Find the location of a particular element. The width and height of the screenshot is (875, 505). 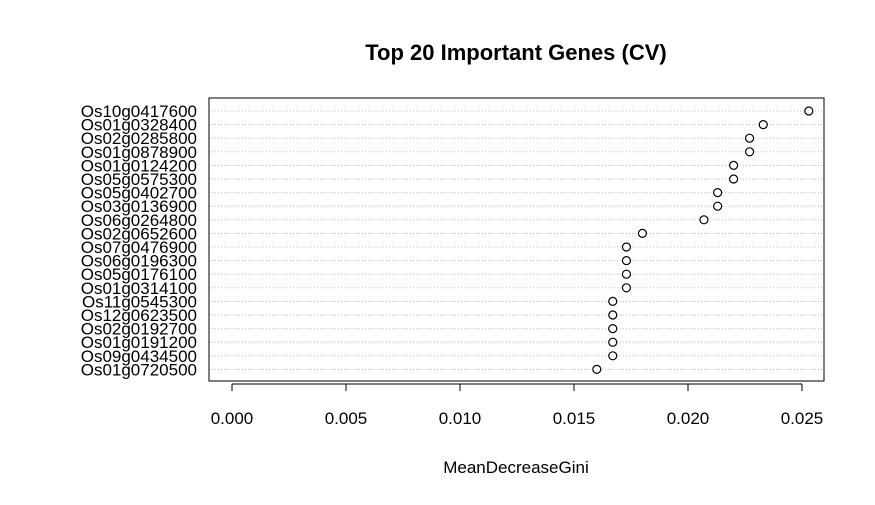

y-tick-label: Os02g0192700 is located at coordinates (139, 329).